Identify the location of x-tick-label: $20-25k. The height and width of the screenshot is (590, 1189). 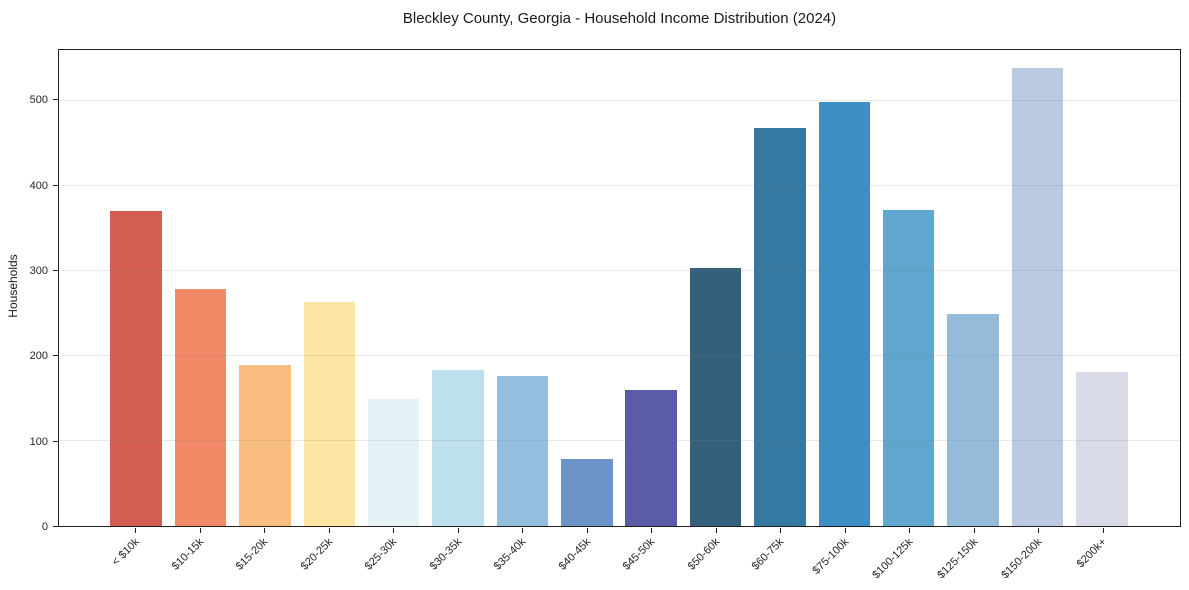
(317, 554).